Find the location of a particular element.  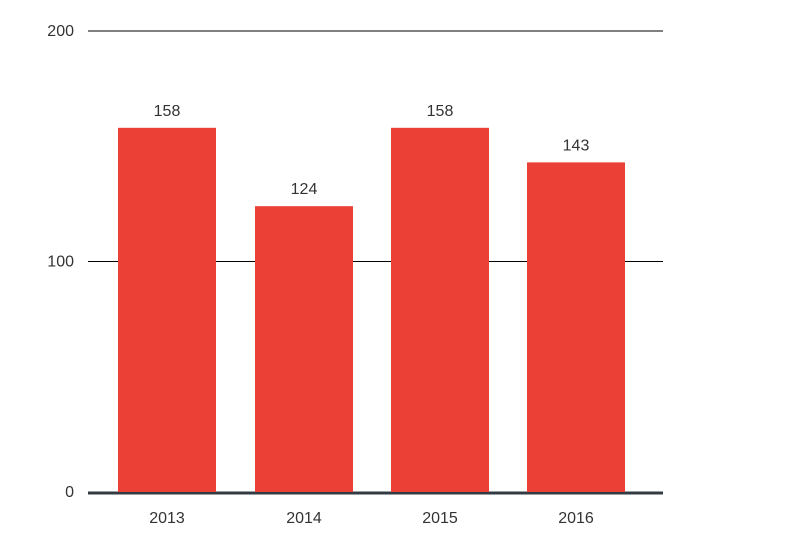

y-tick-label-100: 100 is located at coordinates (60, 262).